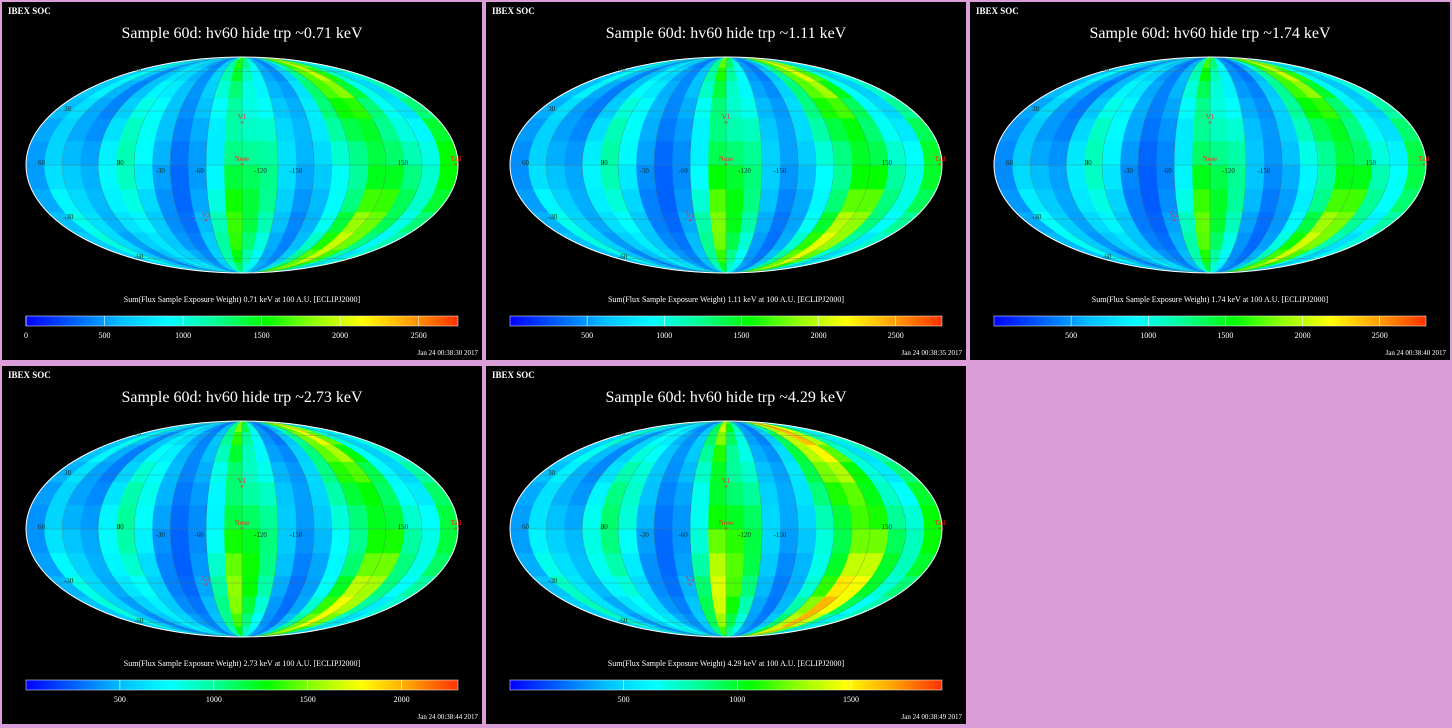 The height and width of the screenshot is (728, 1452). What do you see at coordinates (932, 353) in the screenshot?
I see `timestamp: Jan 24 00:38:35 2017` at bounding box center [932, 353].